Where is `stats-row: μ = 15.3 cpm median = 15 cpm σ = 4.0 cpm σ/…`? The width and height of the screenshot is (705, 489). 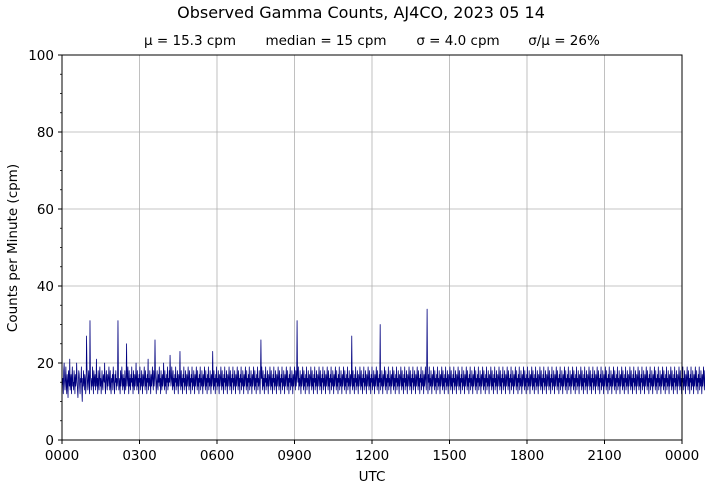 stats-row: μ = 15.3 cpm median = 15 cpm σ = 4.0 cpm σ/… is located at coordinates (372, 41).